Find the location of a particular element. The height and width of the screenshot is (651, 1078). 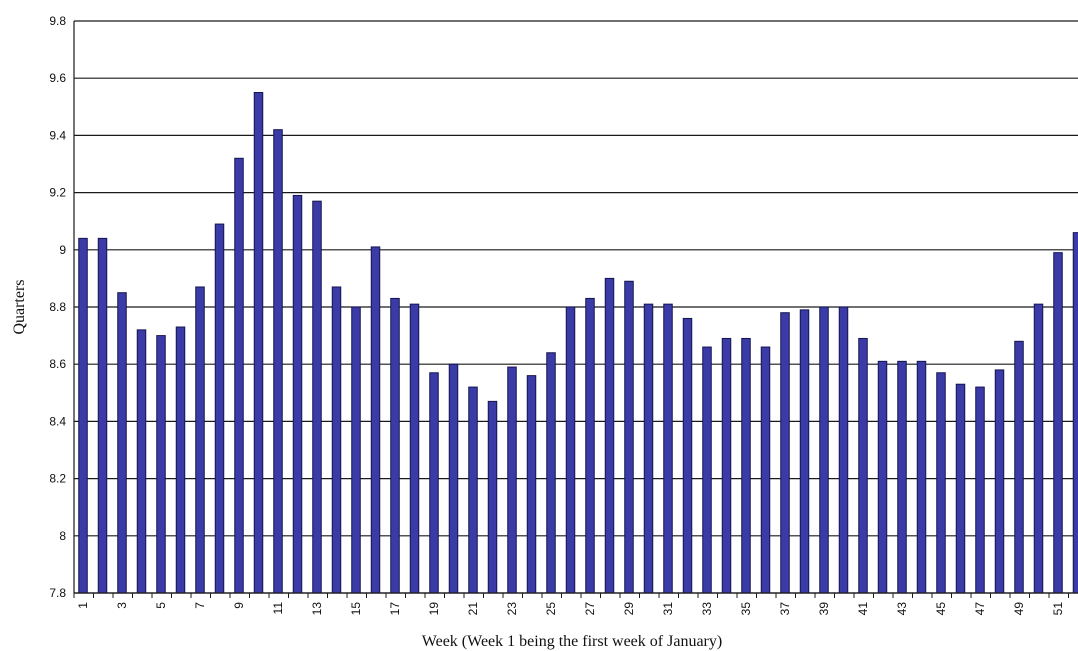

x-tick-label: 51 is located at coordinates (1058, 609).